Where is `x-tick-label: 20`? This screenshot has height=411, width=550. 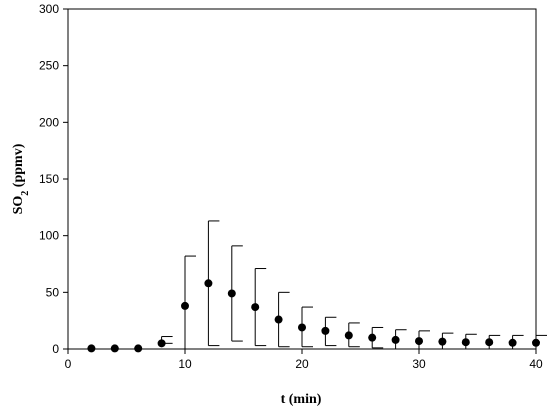
x-tick-label: 20 is located at coordinates (302, 364).